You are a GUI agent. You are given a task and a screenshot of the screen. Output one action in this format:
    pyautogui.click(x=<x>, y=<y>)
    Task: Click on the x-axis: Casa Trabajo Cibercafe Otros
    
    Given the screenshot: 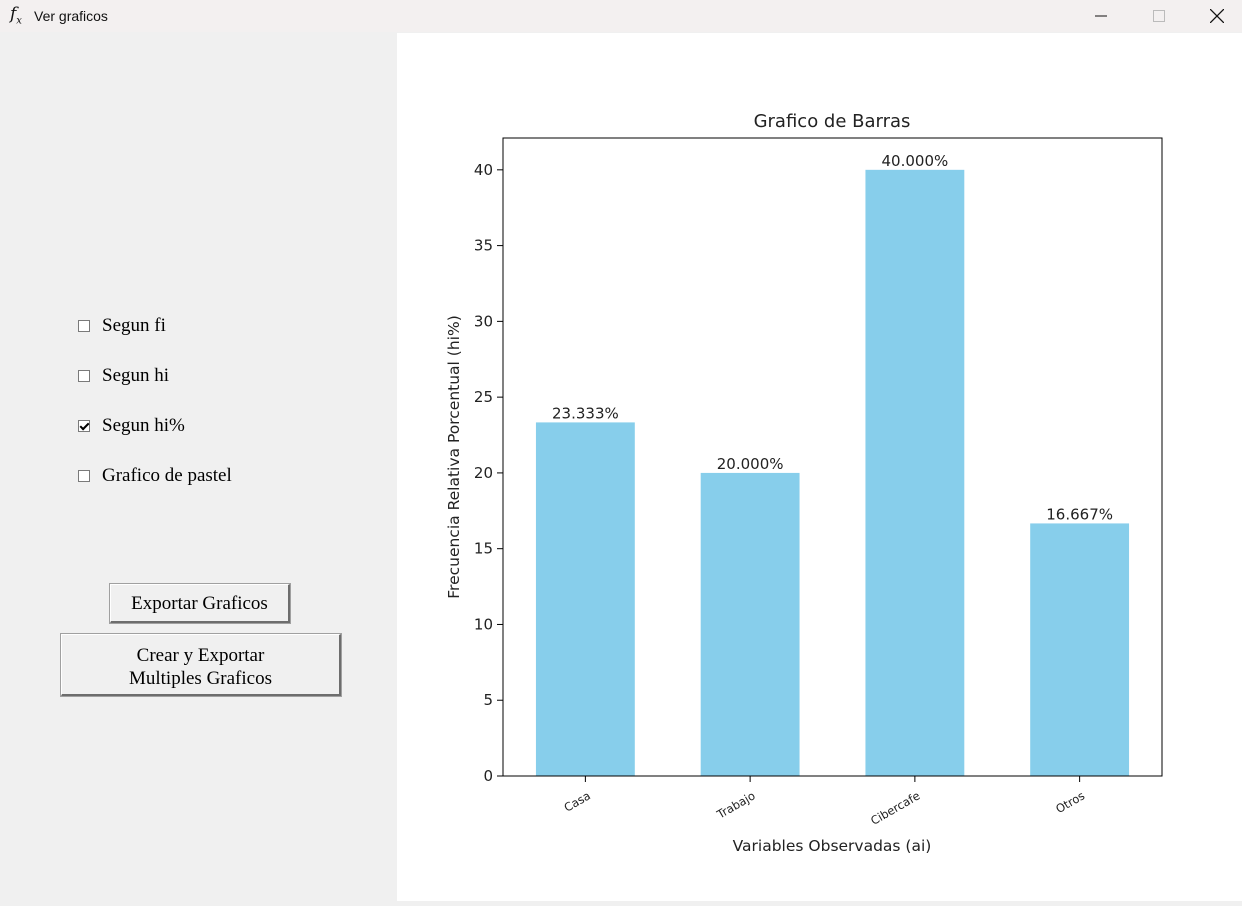 What is the action you would take?
    pyautogui.click(x=825, y=802)
    